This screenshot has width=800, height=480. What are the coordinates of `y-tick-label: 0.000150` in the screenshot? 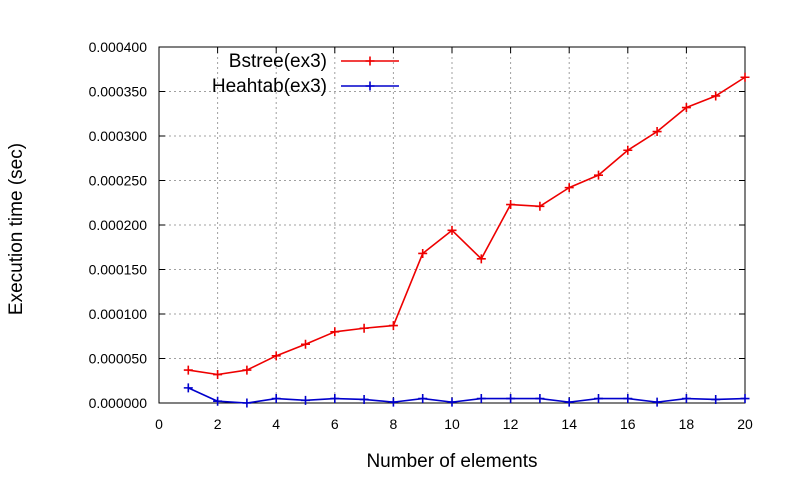 It's located at (118, 270).